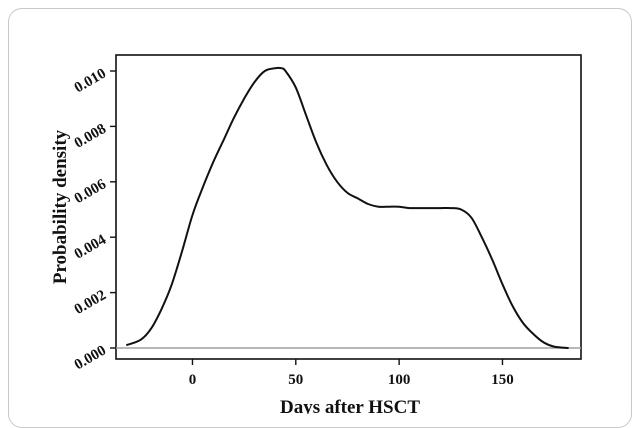 This screenshot has height=428, width=634. I want to click on y-tick-label: 0.000, so click(90, 358).